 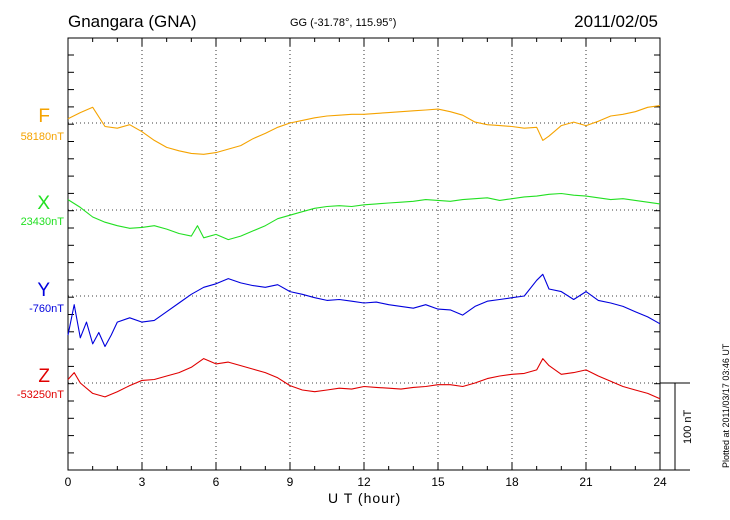 I want to click on x-tick-label: 24, so click(x=660, y=482).